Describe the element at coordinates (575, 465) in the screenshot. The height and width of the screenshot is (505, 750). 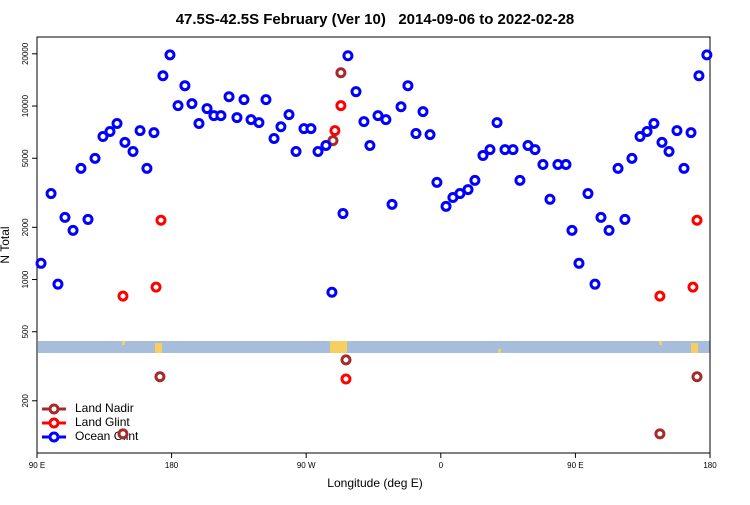
I see `x-tick-label: 90 E` at that location.